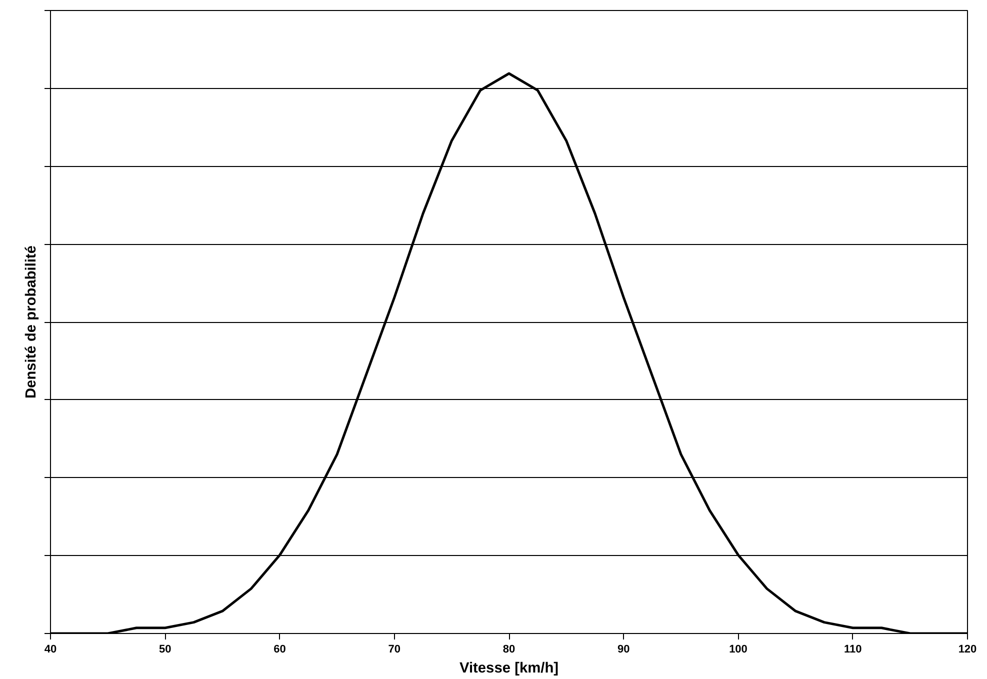  What do you see at coordinates (50, 650) in the screenshot?
I see `x-tick-label: 40` at bounding box center [50, 650].